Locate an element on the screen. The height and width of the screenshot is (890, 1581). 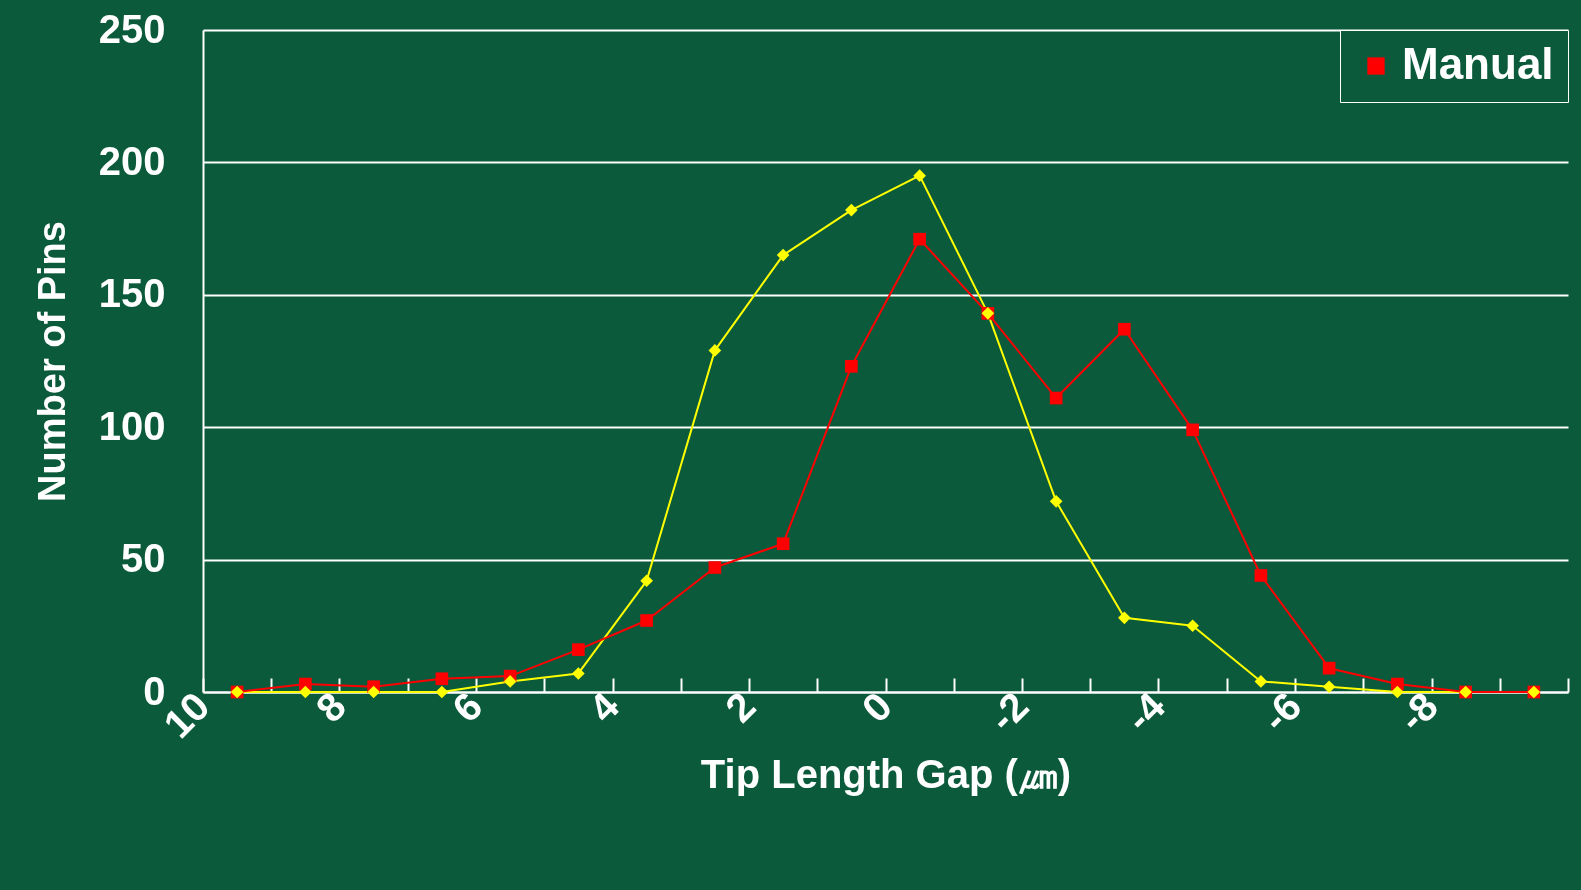
x-tick-label: 8 is located at coordinates (331, 707).